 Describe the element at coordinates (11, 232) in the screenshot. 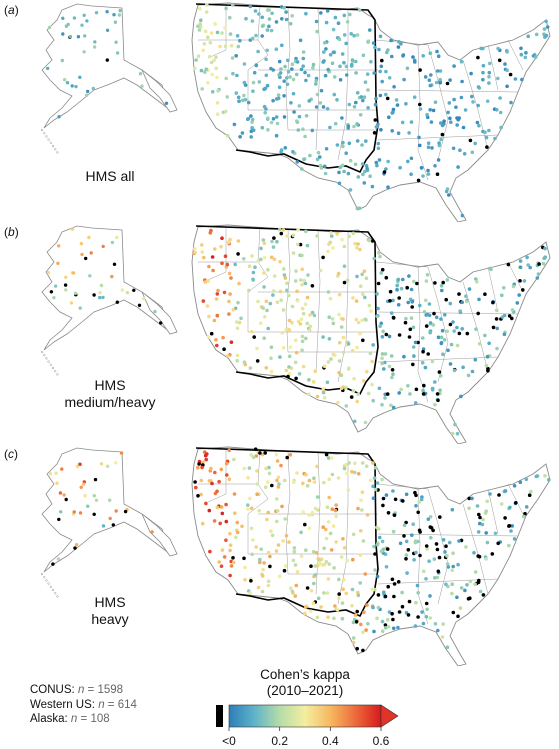

I see `panel-letter: (b)` at that location.